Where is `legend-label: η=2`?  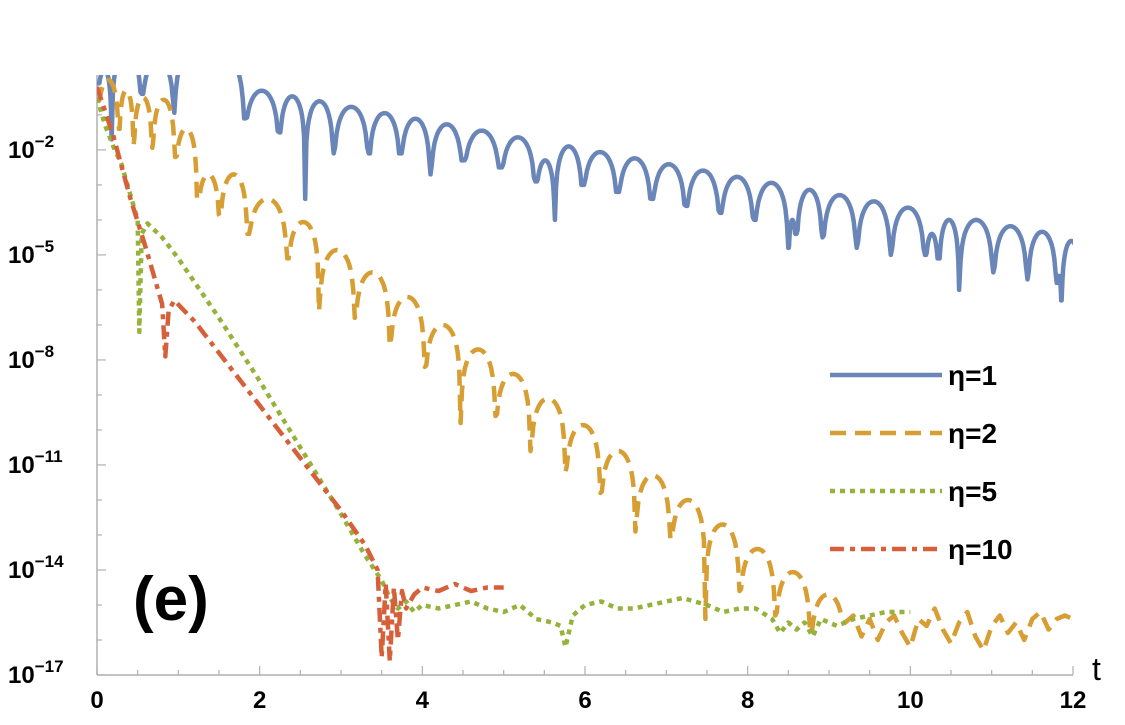
legend-label: η=2 is located at coordinates (972, 433).